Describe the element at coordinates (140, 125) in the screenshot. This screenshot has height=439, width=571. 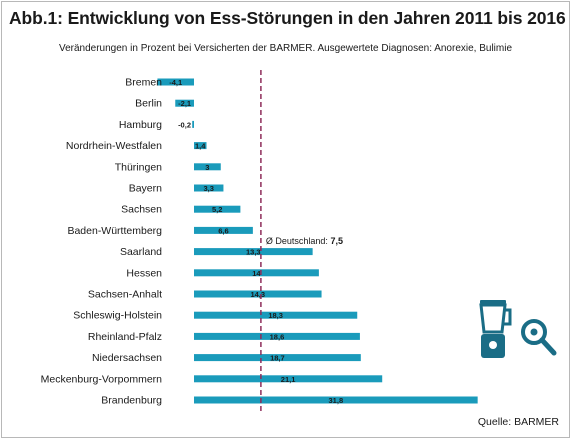
I see `category-label: Hamburg` at that location.